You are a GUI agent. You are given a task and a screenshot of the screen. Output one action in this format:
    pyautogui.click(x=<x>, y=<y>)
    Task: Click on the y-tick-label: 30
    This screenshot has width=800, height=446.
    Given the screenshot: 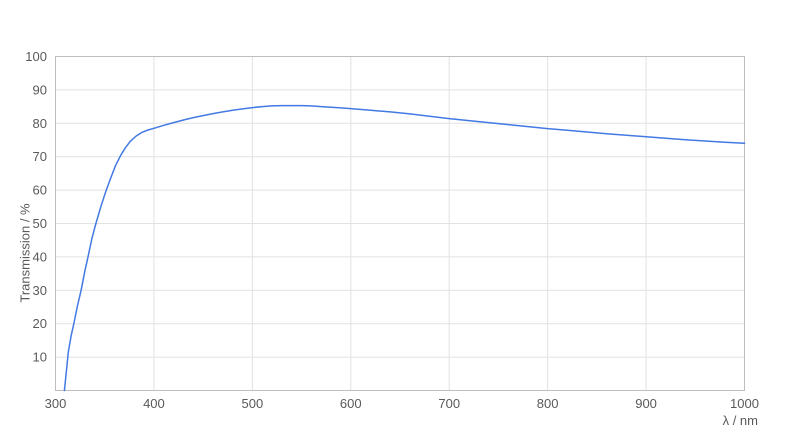 What is the action you would take?
    pyautogui.click(x=40, y=290)
    